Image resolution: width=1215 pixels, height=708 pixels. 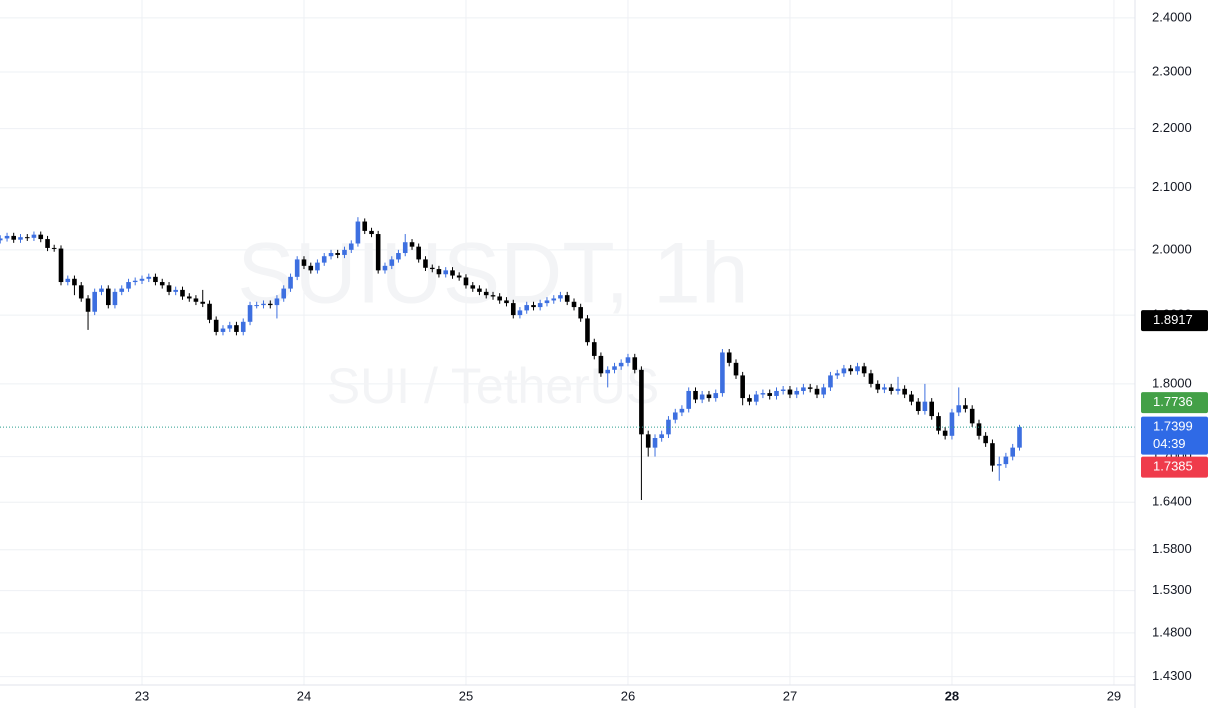 What do you see at coordinates (1173, 466) in the screenshot?
I see `price-label: 1.7385` at bounding box center [1173, 466].